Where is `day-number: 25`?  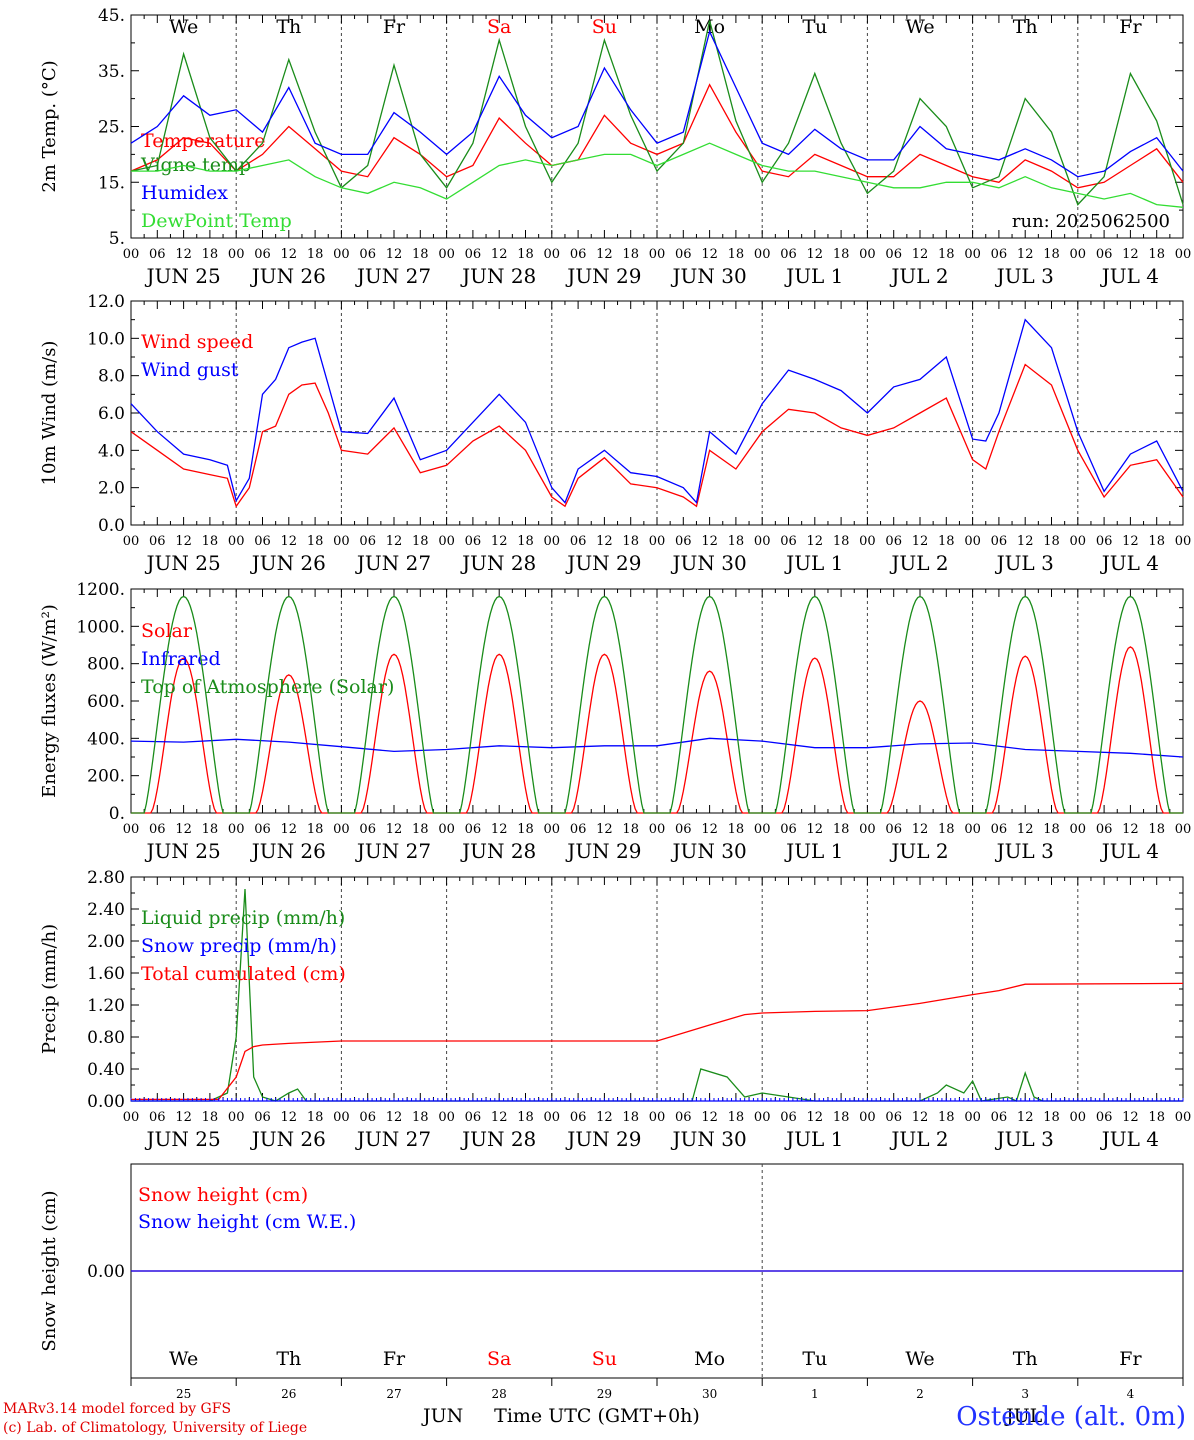
day-number: 25 is located at coordinates (183, 1394).